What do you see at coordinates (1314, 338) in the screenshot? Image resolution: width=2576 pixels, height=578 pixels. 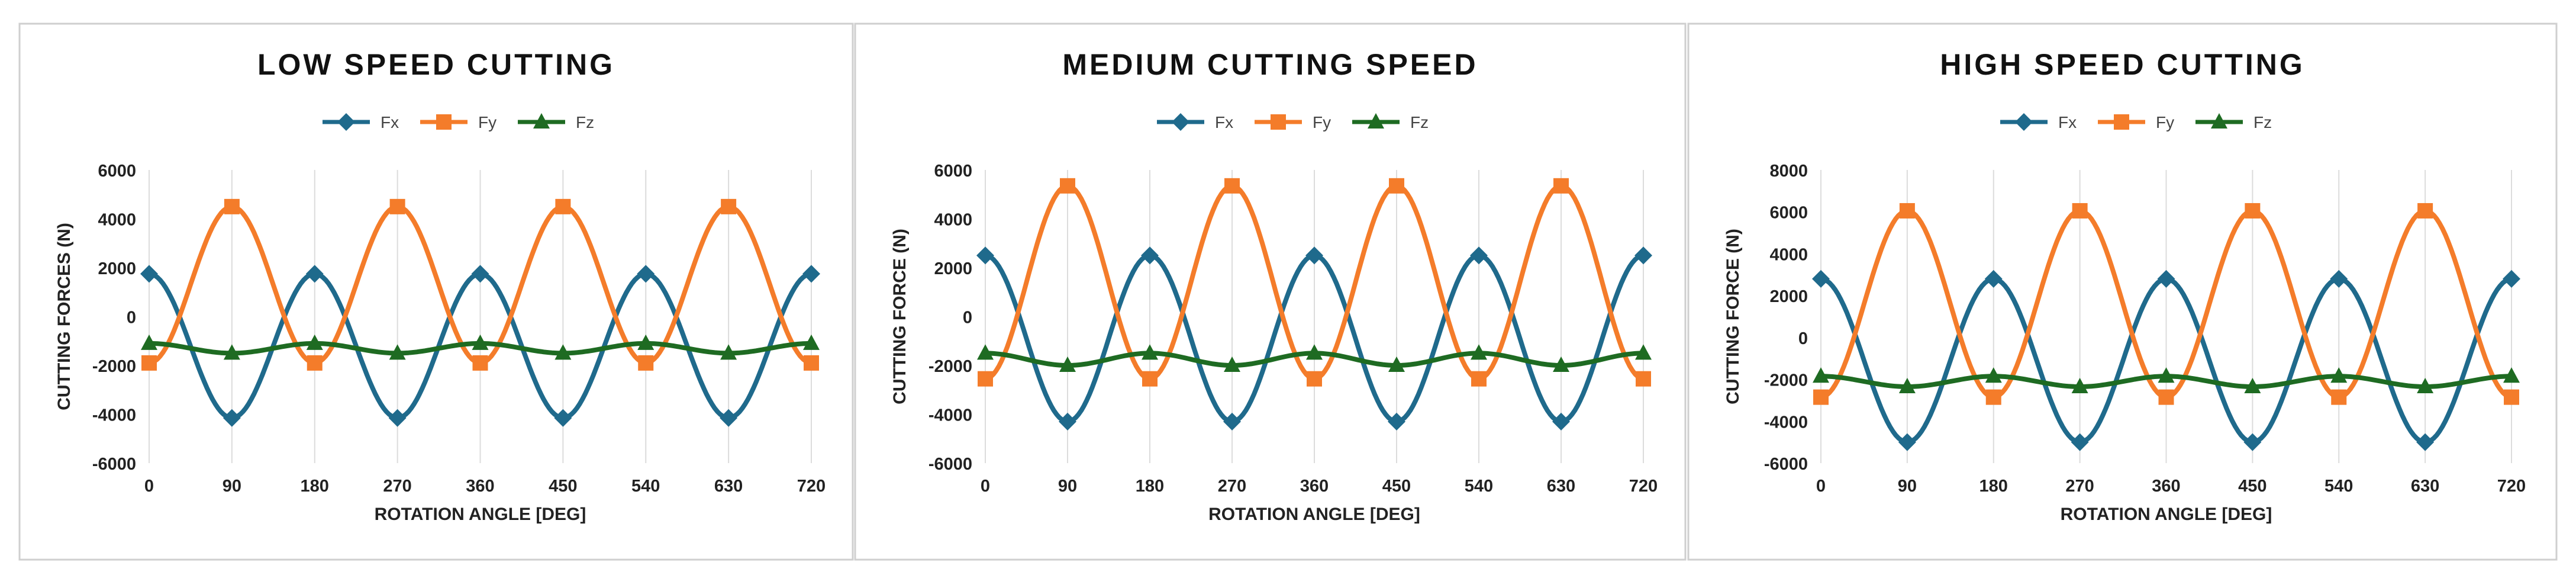 I see `series-fx` at bounding box center [1314, 338].